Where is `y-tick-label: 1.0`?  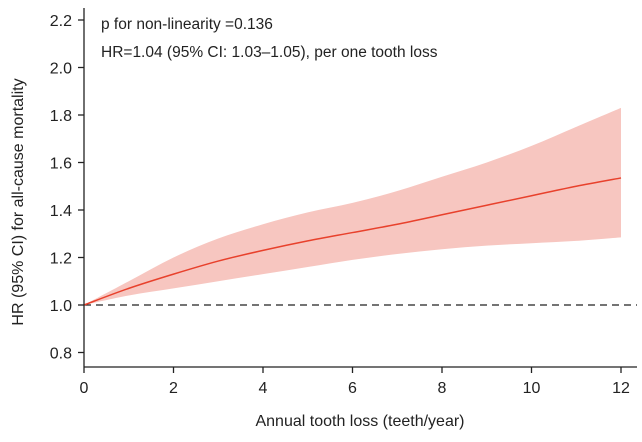 y-tick-label: 1.0 is located at coordinates (61, 306).